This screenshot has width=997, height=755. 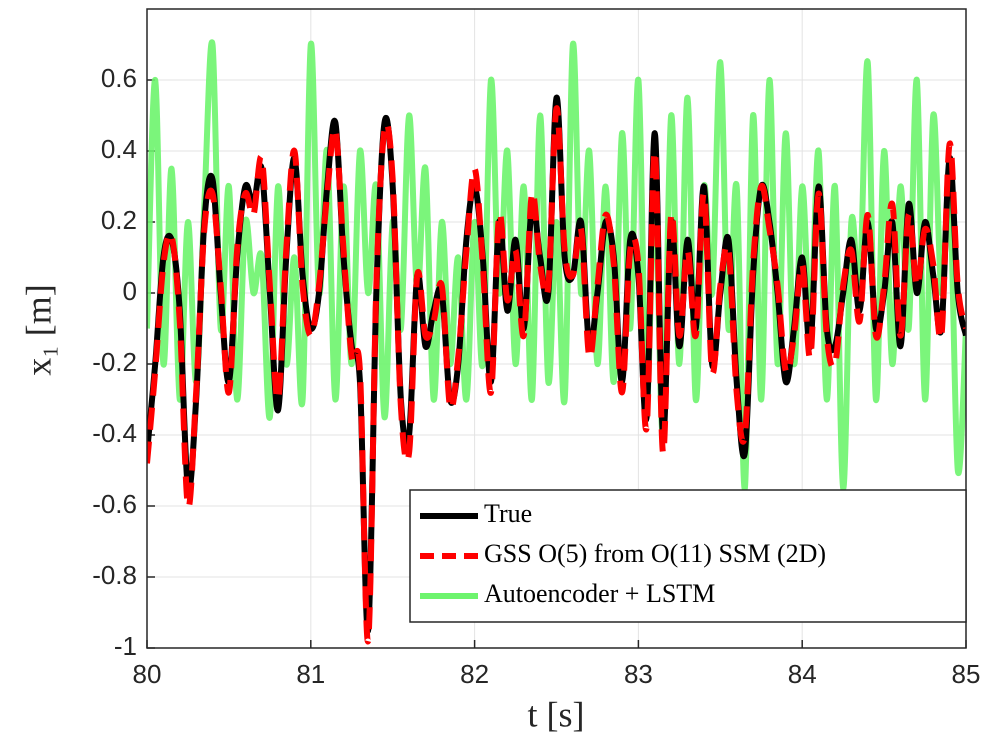 What do you see at coordinates (114, 504) in the screenshot?
I see `y-tick-label: -0.6` at bounding box center [114, 504].